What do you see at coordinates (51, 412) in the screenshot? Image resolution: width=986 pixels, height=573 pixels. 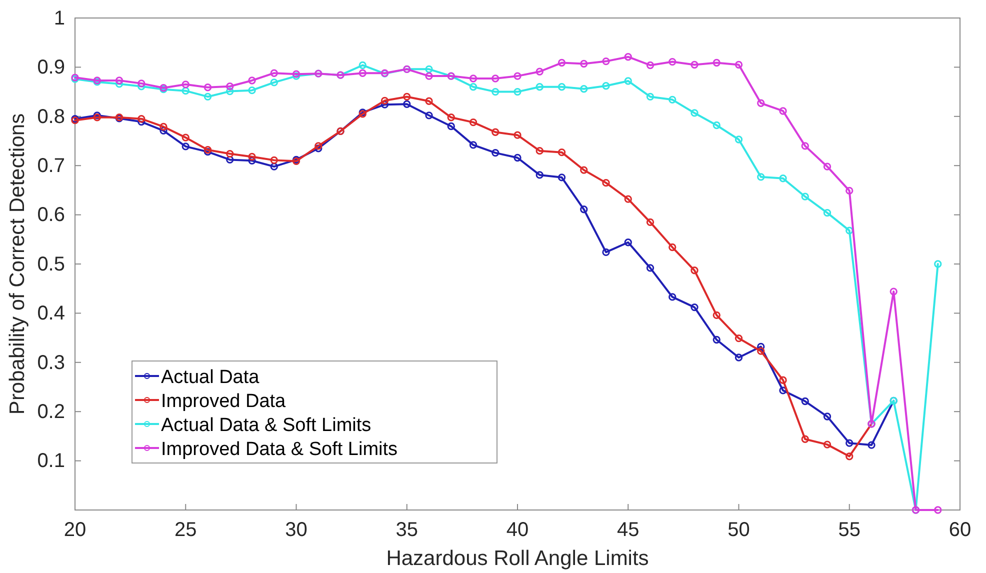 I see `y-tick-label: 0.2` at bounding box center [51, 412].